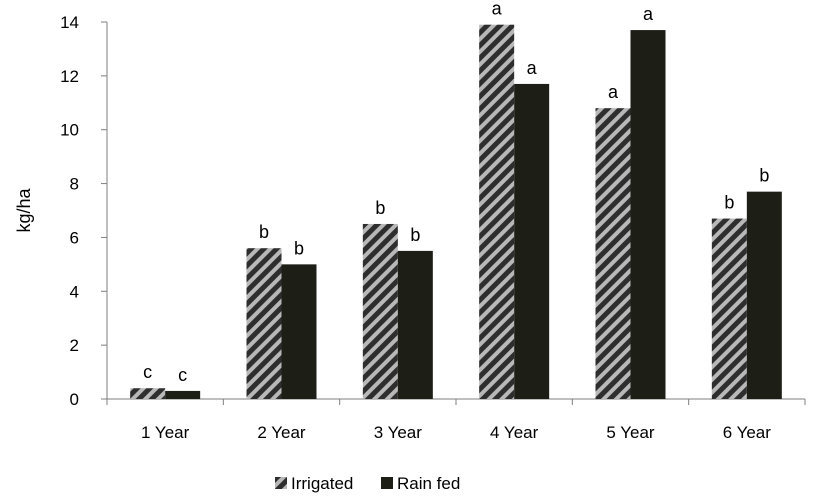 The height and width of the screenshot is (497, 831). What do you see at coordinates (74, 345) in the screenshot?
I see `y-tick-label: 2` at bounding box center [74, 345].